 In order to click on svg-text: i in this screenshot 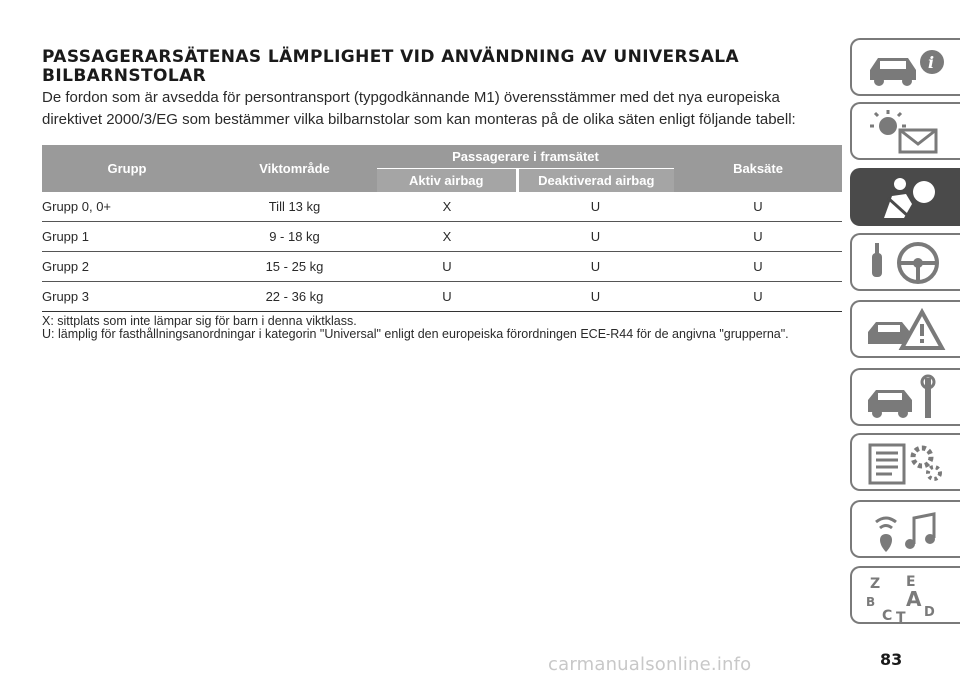, I will do `click(931, 62)`.